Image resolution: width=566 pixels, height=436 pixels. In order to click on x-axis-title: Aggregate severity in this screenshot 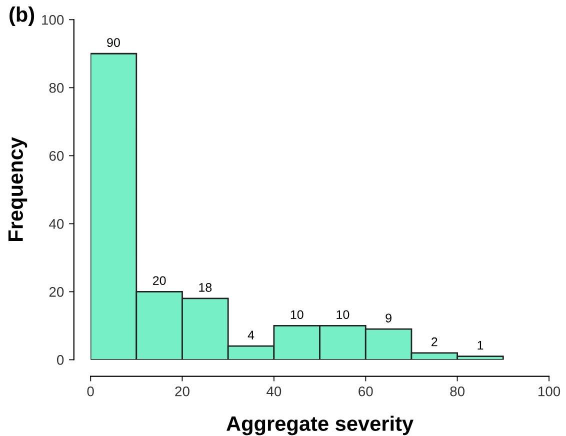, I will do `click(320, 426)`.